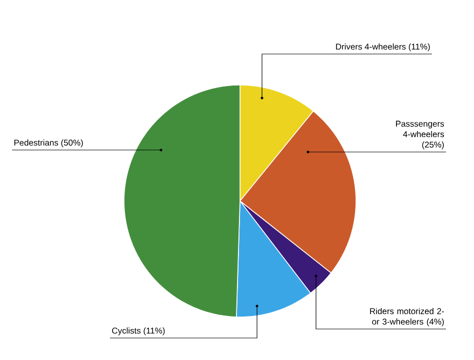  Describe the element at coordinates (420, 135) in the screenshot. I see `slice-label: Passsengers 4-wheelers (25%)` at that location.